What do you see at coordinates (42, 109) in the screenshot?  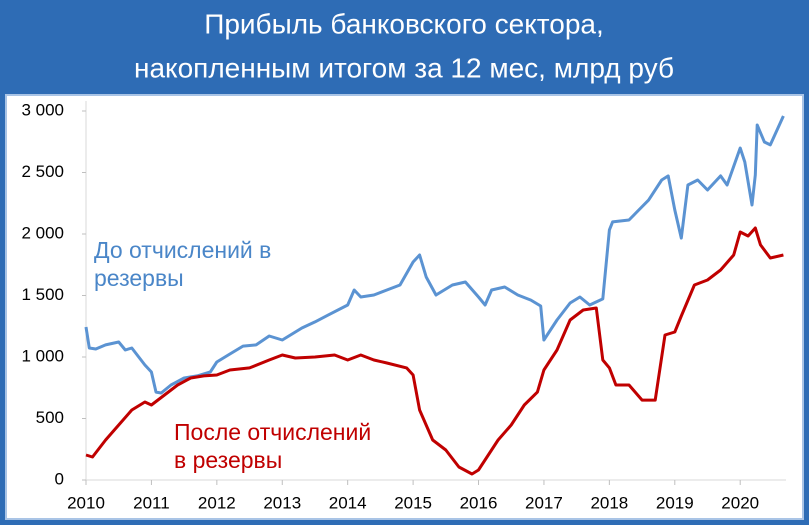 I see `y-tick-label: 3 000` at bounding box center [42, 109].